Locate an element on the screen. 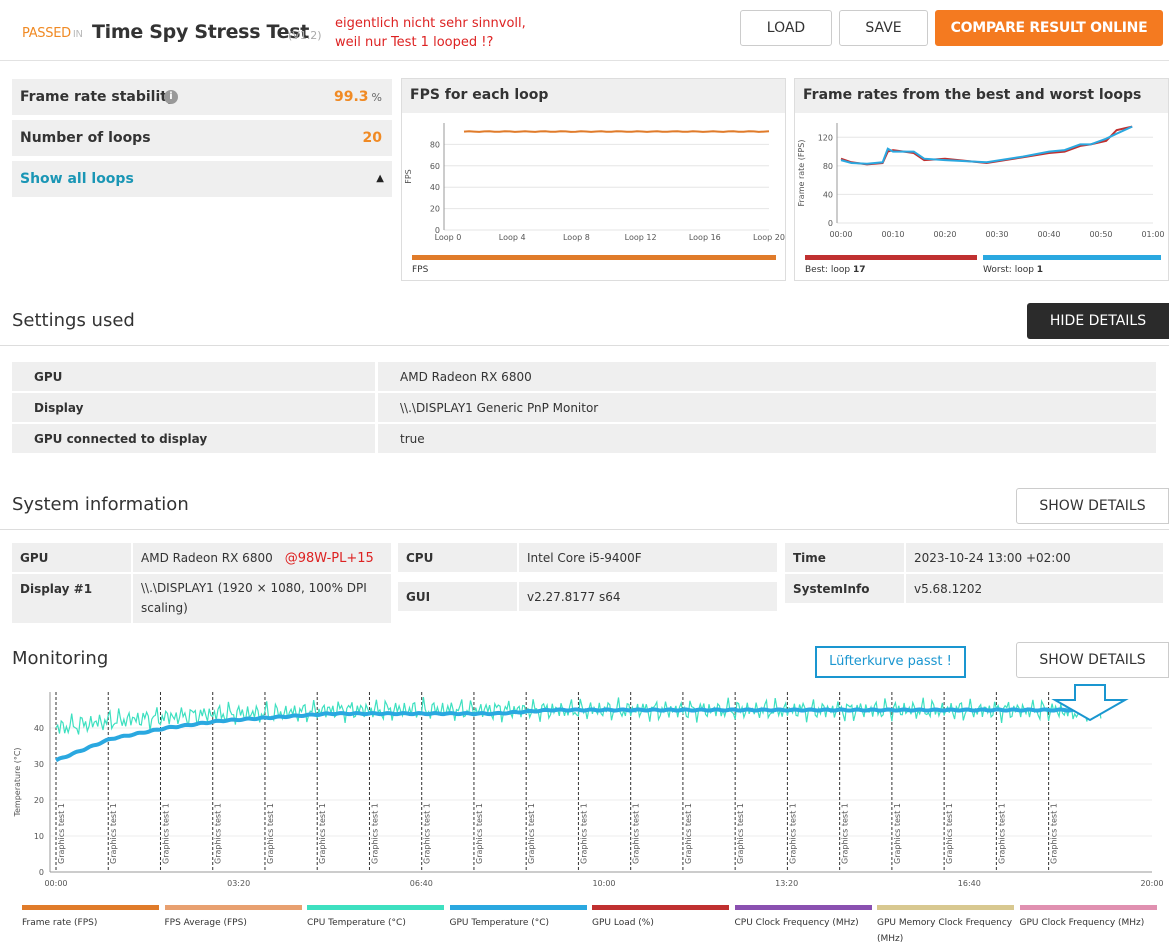 Image resolution: width=1169 pixels, height=949 pixels. hide-details-button: HIDE DETAILS is located at coordinates (1098, 321).